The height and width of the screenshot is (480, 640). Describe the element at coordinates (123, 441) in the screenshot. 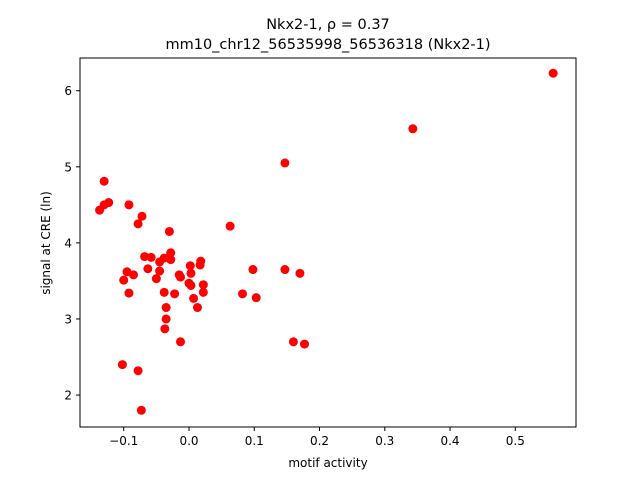

I see `x-tick-label: −0.1` at that location.